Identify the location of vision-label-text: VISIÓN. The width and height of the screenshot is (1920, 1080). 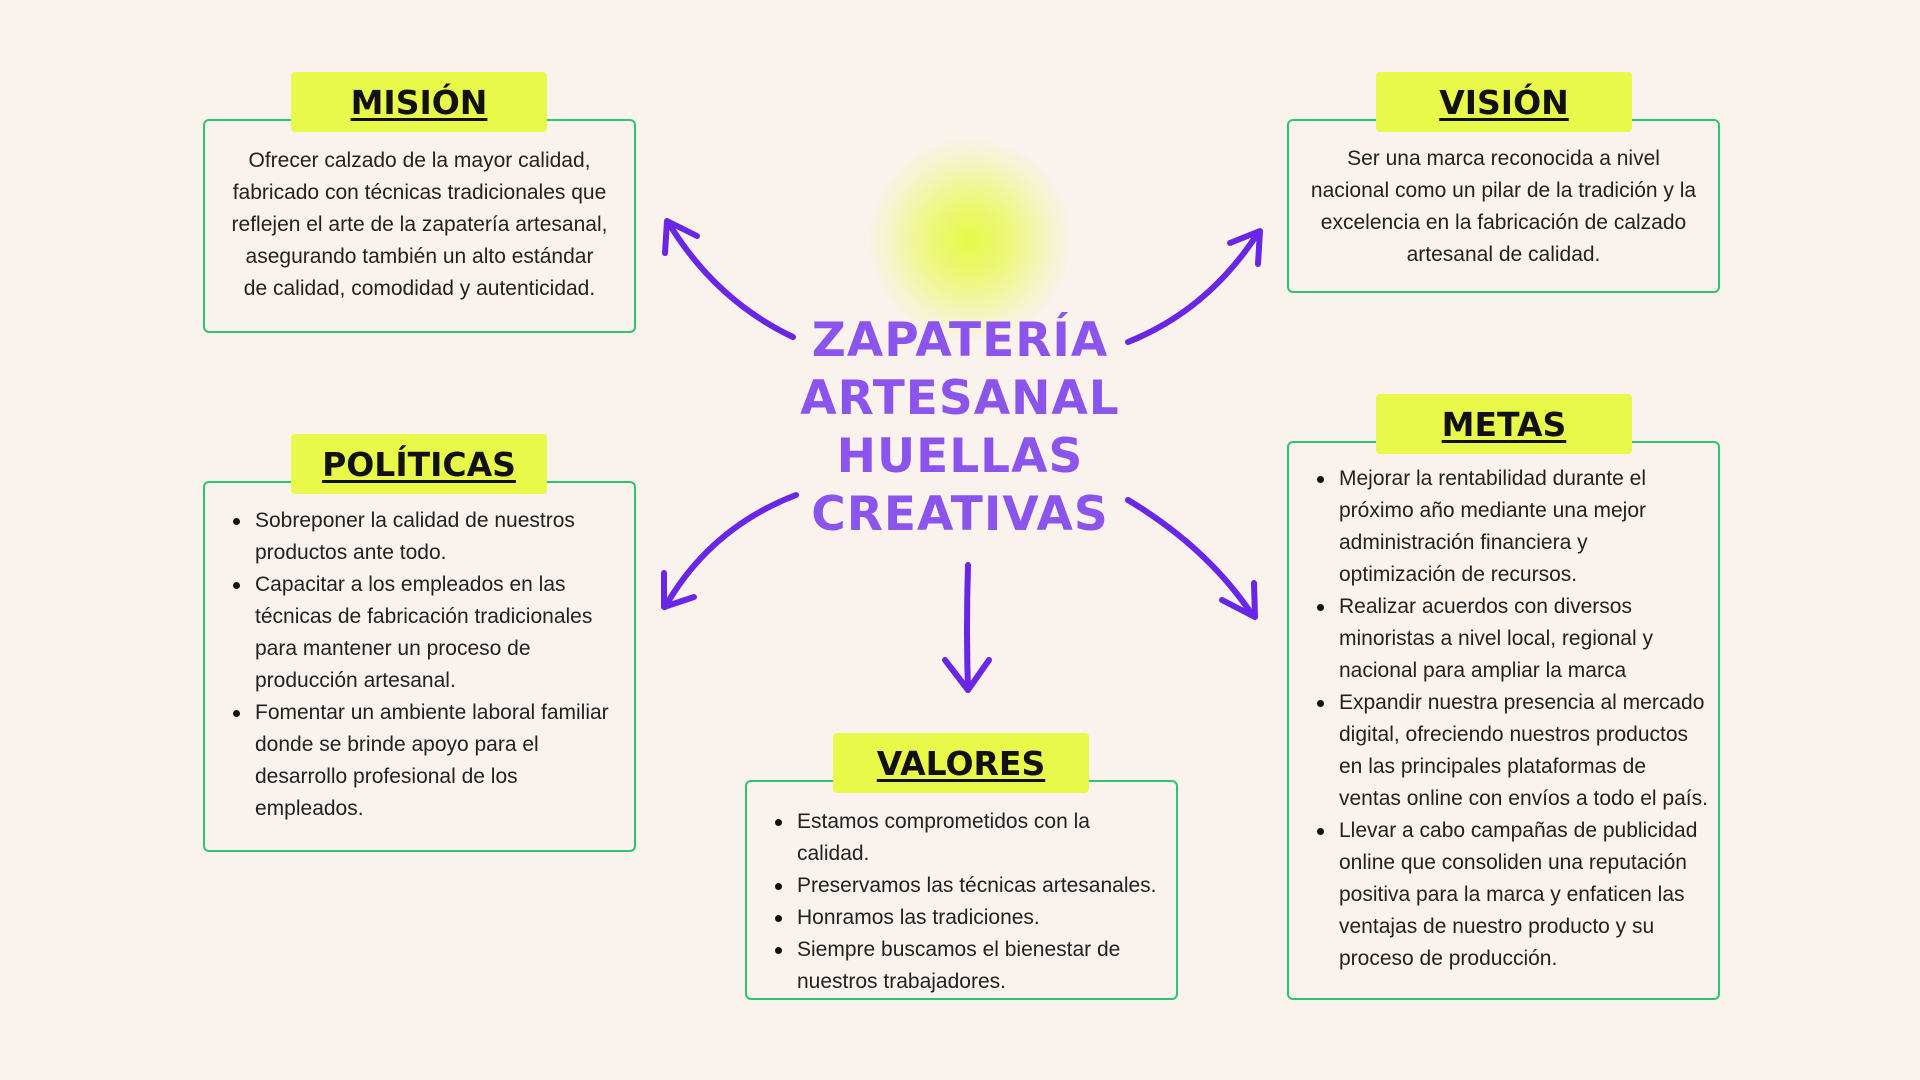
(1504, 102).